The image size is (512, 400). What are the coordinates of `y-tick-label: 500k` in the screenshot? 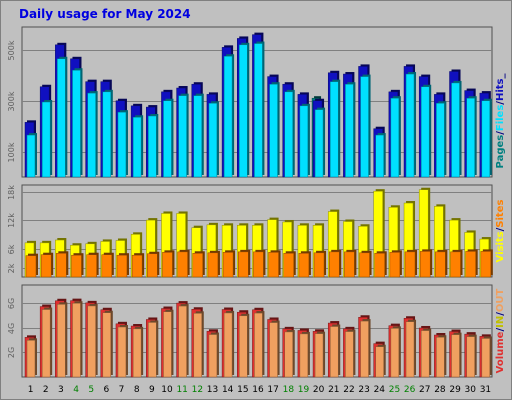 It's located at (11, 50).